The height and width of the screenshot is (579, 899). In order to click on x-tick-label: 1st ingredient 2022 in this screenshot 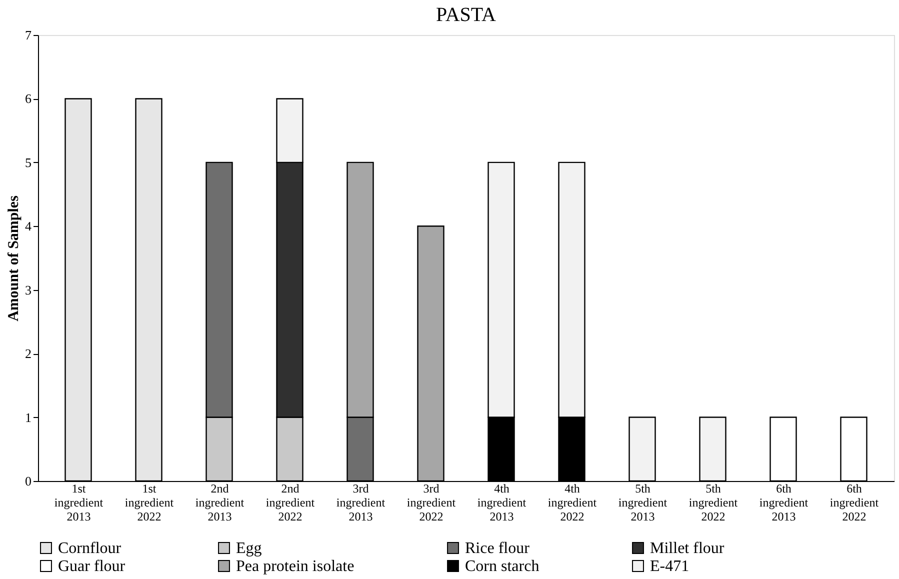, I will do `click(149, 503)`.